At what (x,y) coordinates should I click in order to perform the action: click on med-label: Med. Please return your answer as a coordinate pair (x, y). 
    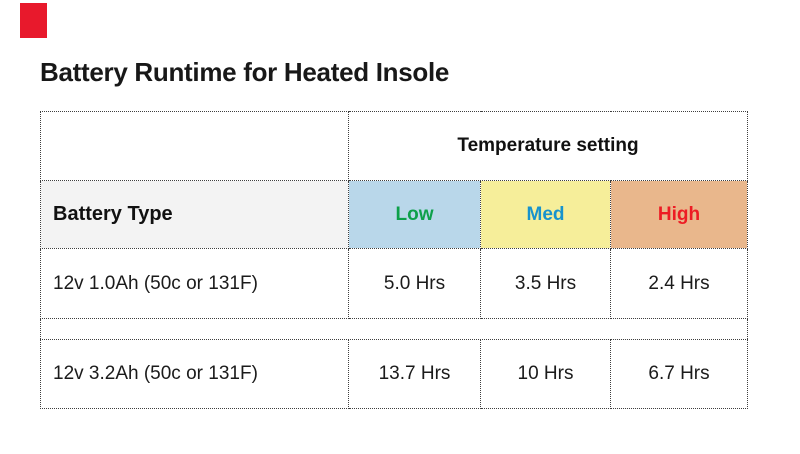
    Looking at the image, I should click on (545, 214).